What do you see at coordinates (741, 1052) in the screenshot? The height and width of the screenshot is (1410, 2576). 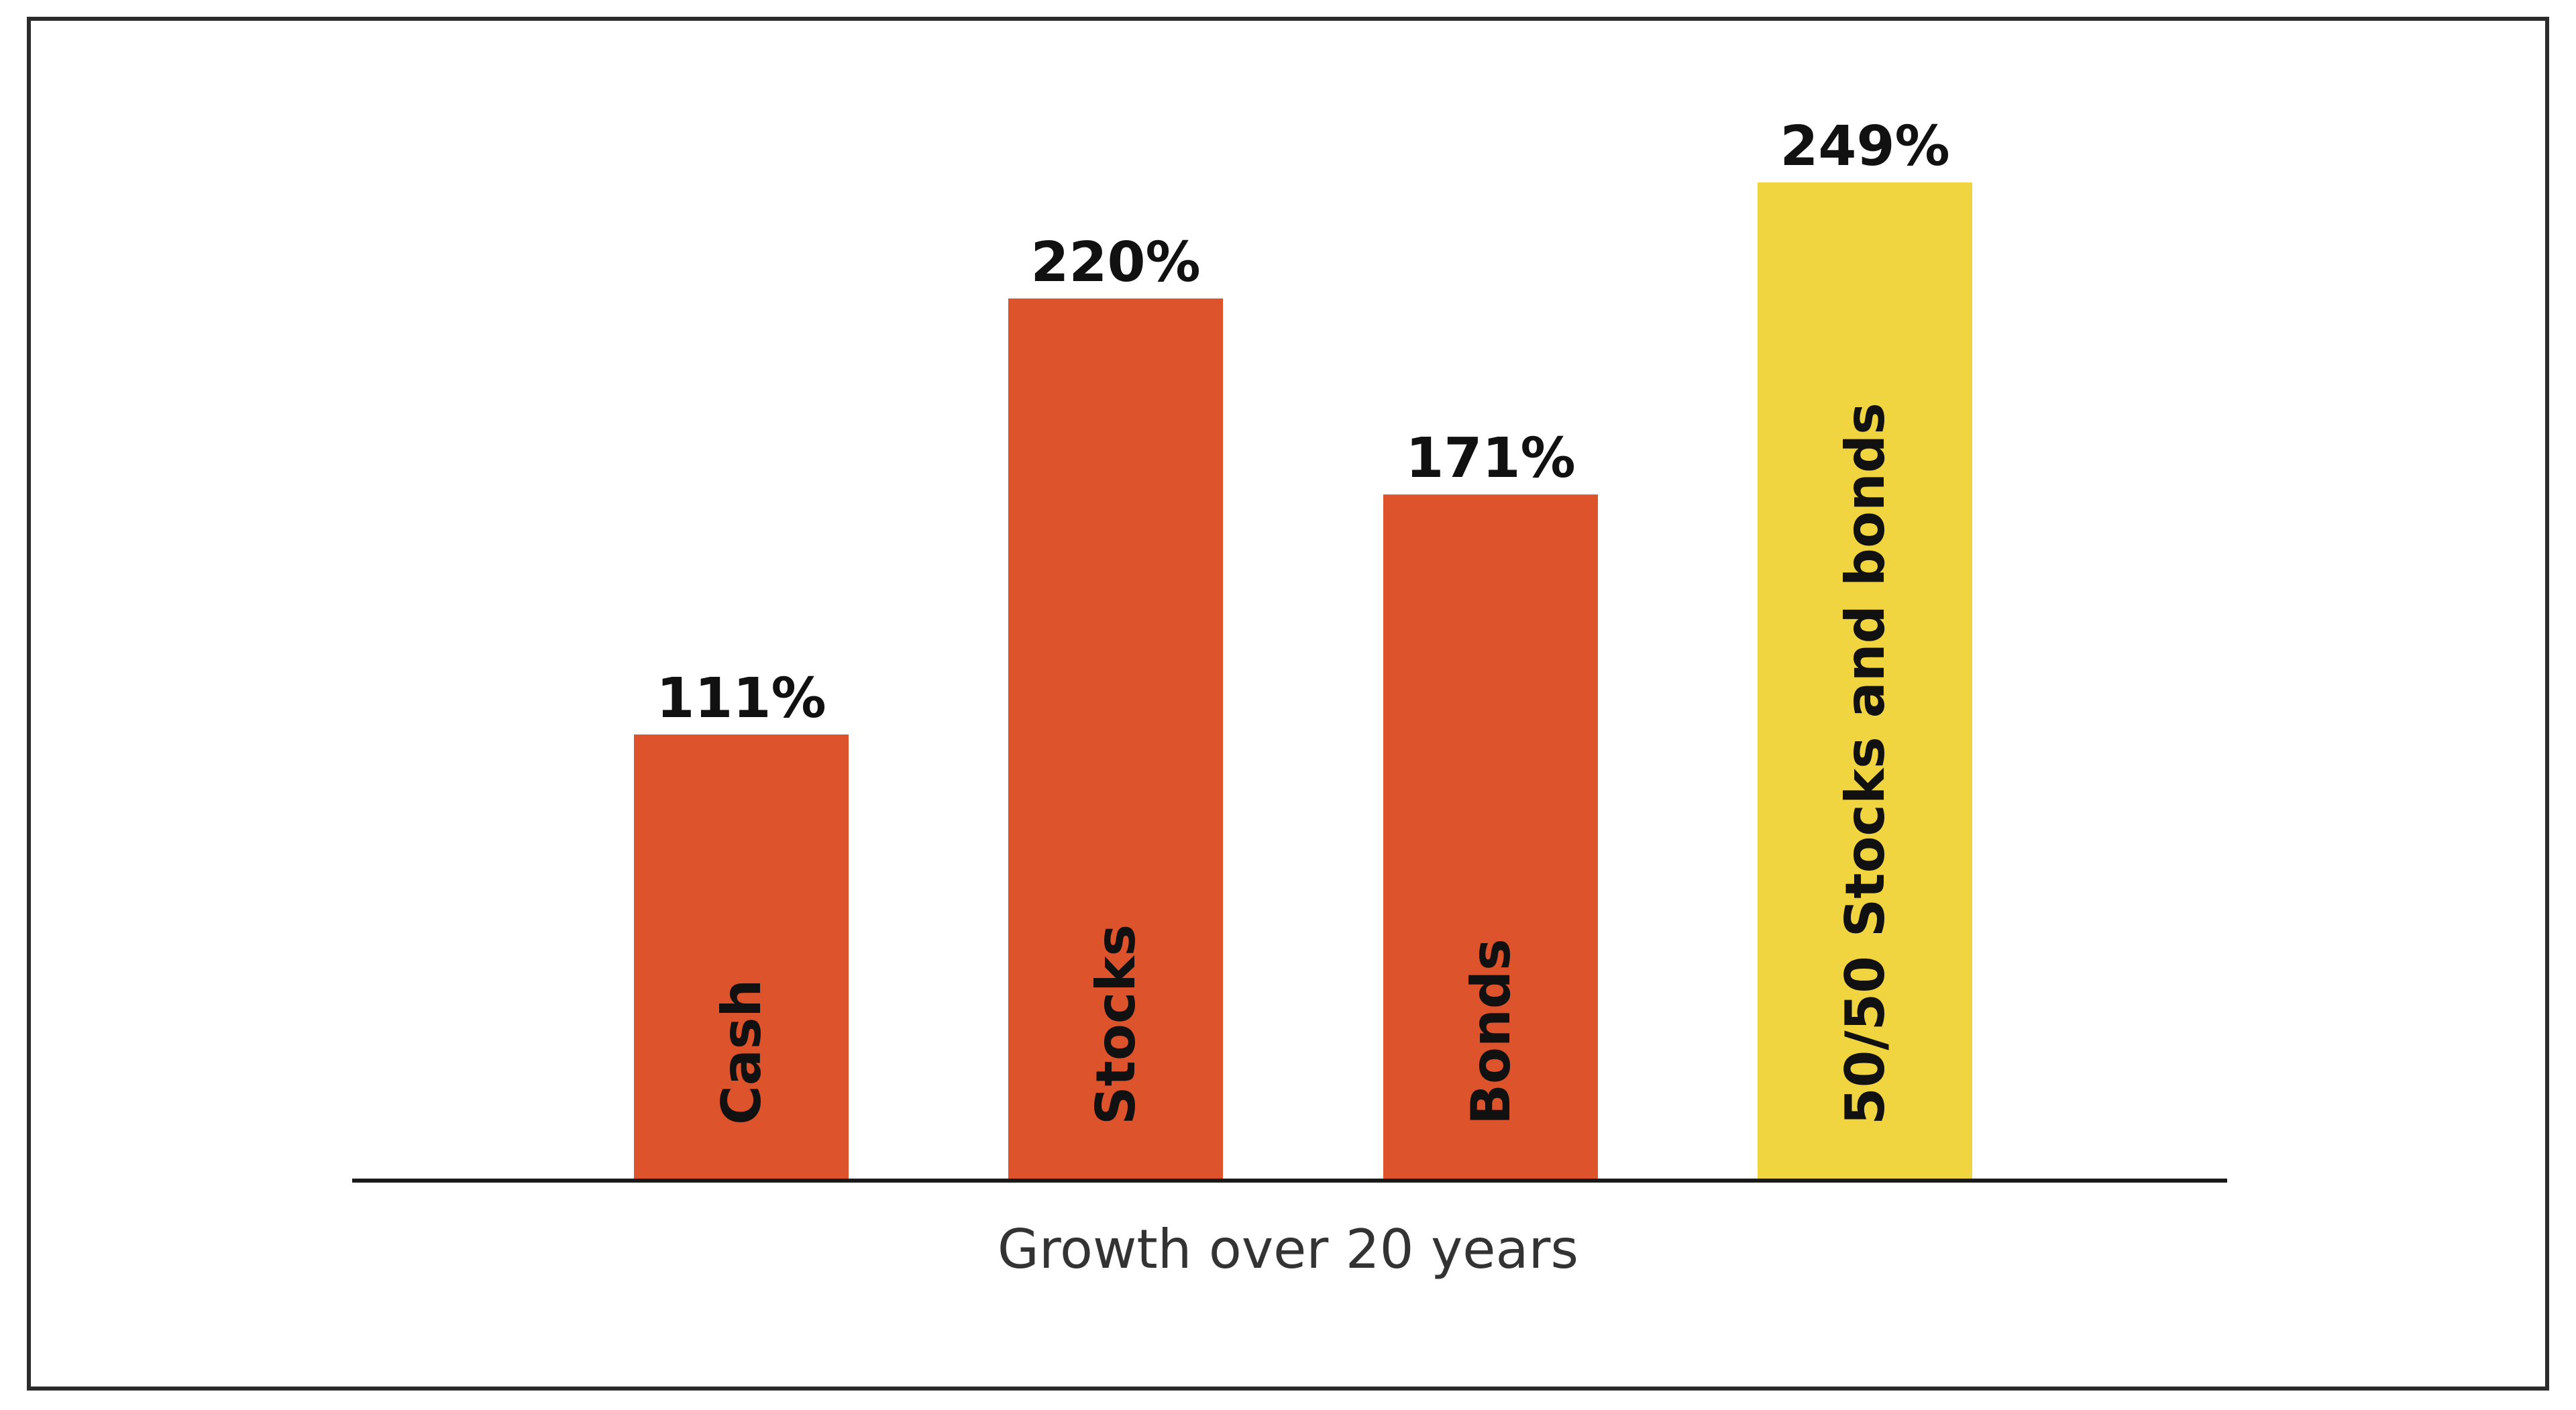 I see `category-label-cash: Cash` at bounding box center [741, 1052].